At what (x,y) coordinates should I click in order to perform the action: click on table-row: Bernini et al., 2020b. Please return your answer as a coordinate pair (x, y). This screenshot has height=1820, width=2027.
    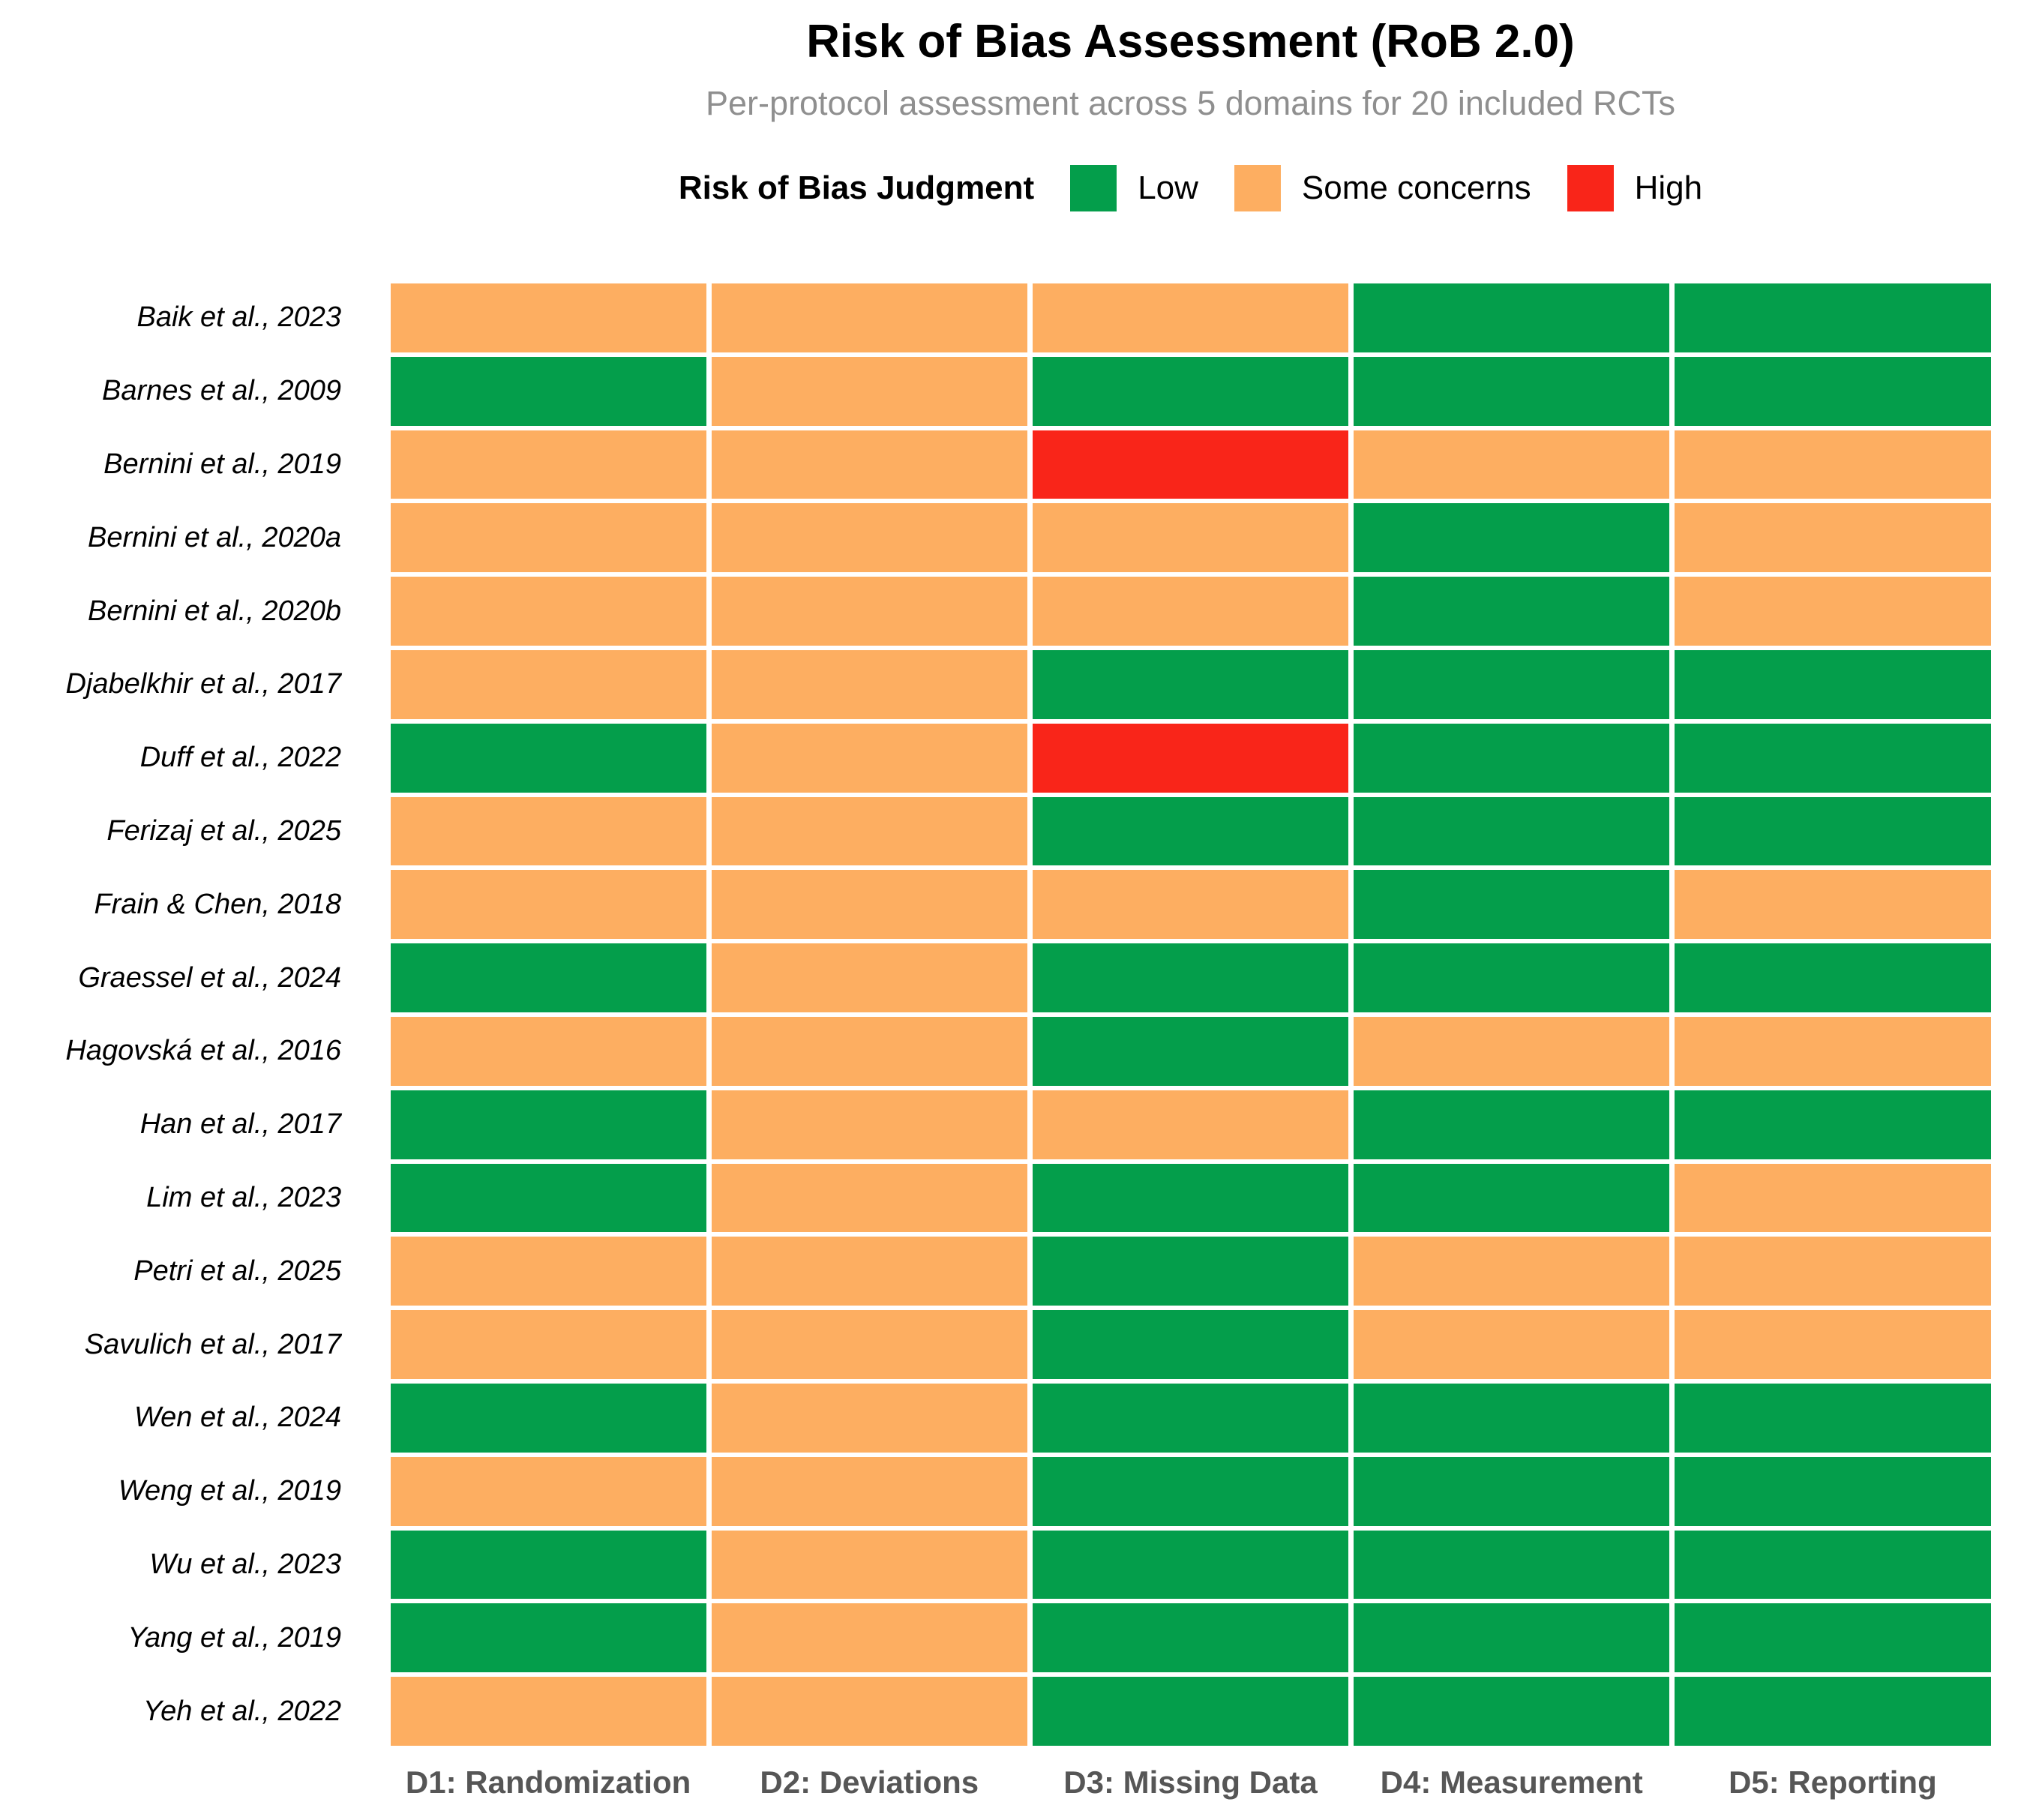
    Looking at the image, I should click on (996, 611).